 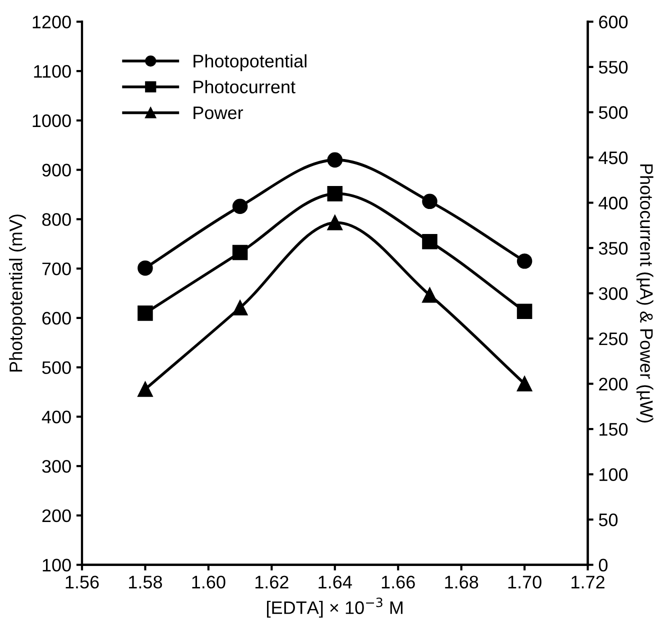 I want to click on x-tick-label: 1.70, so click(x=525, y=582).